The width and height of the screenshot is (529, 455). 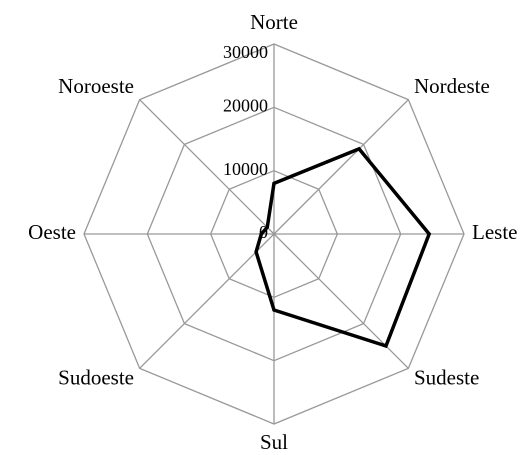 I want to click on tick-label: 10000, so click(x=245, y=169).